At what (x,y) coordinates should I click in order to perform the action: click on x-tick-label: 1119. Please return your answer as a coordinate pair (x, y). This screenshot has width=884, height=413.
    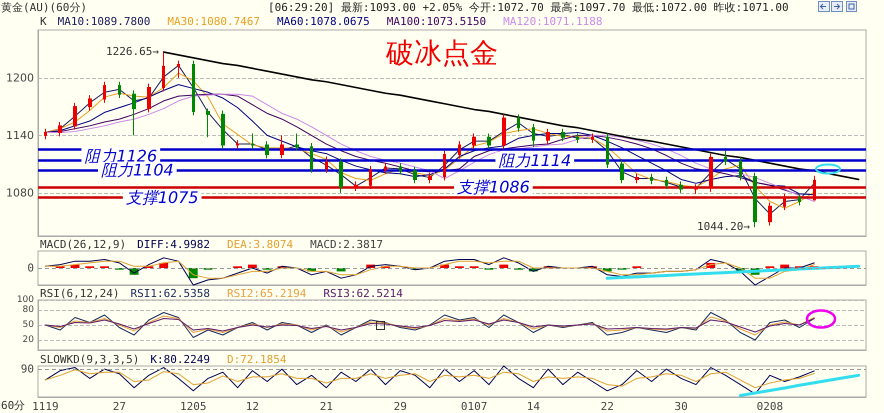
    Looking at the image, I should click on (45, 406).